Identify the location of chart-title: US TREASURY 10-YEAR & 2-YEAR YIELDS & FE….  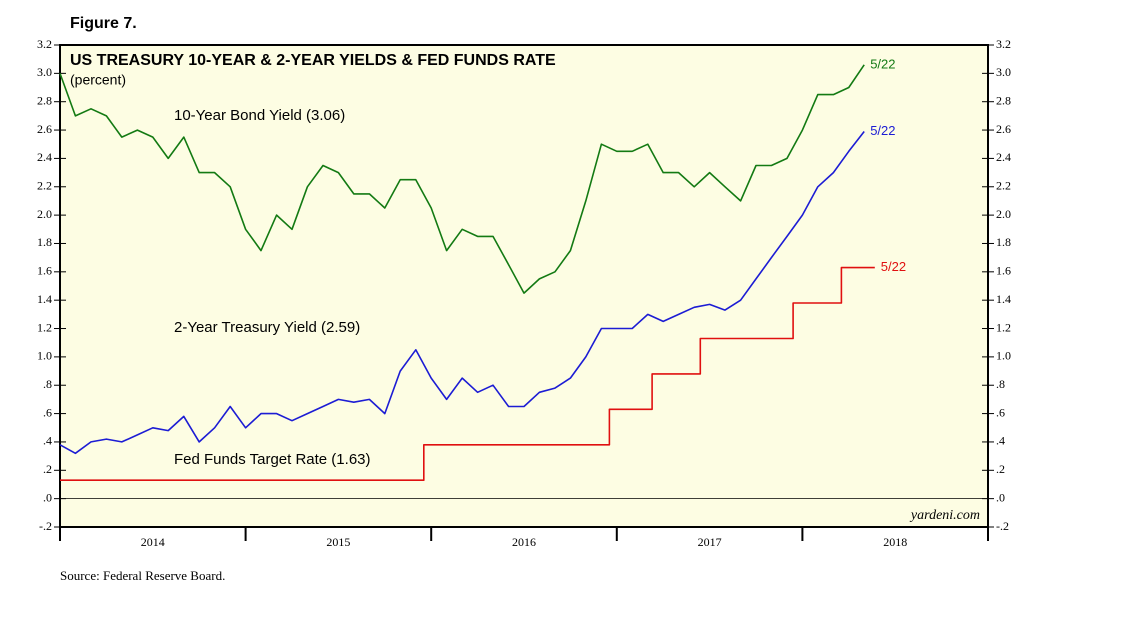
(313, 60).